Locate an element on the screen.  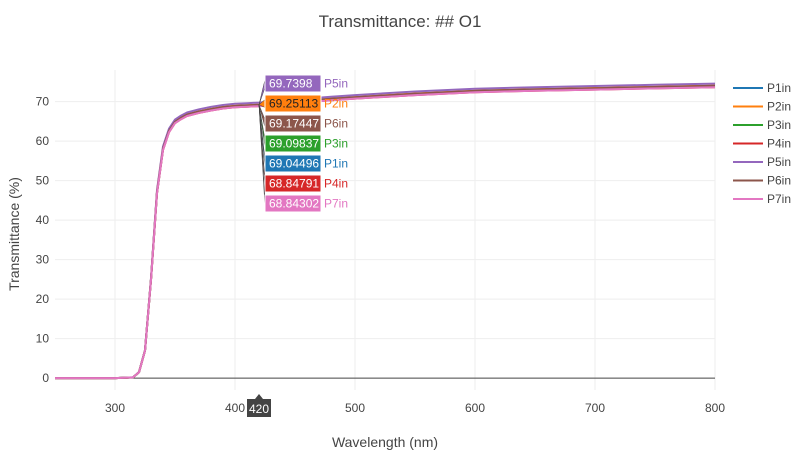
x-tick-label: 300 is located at coordinates (115, 408).